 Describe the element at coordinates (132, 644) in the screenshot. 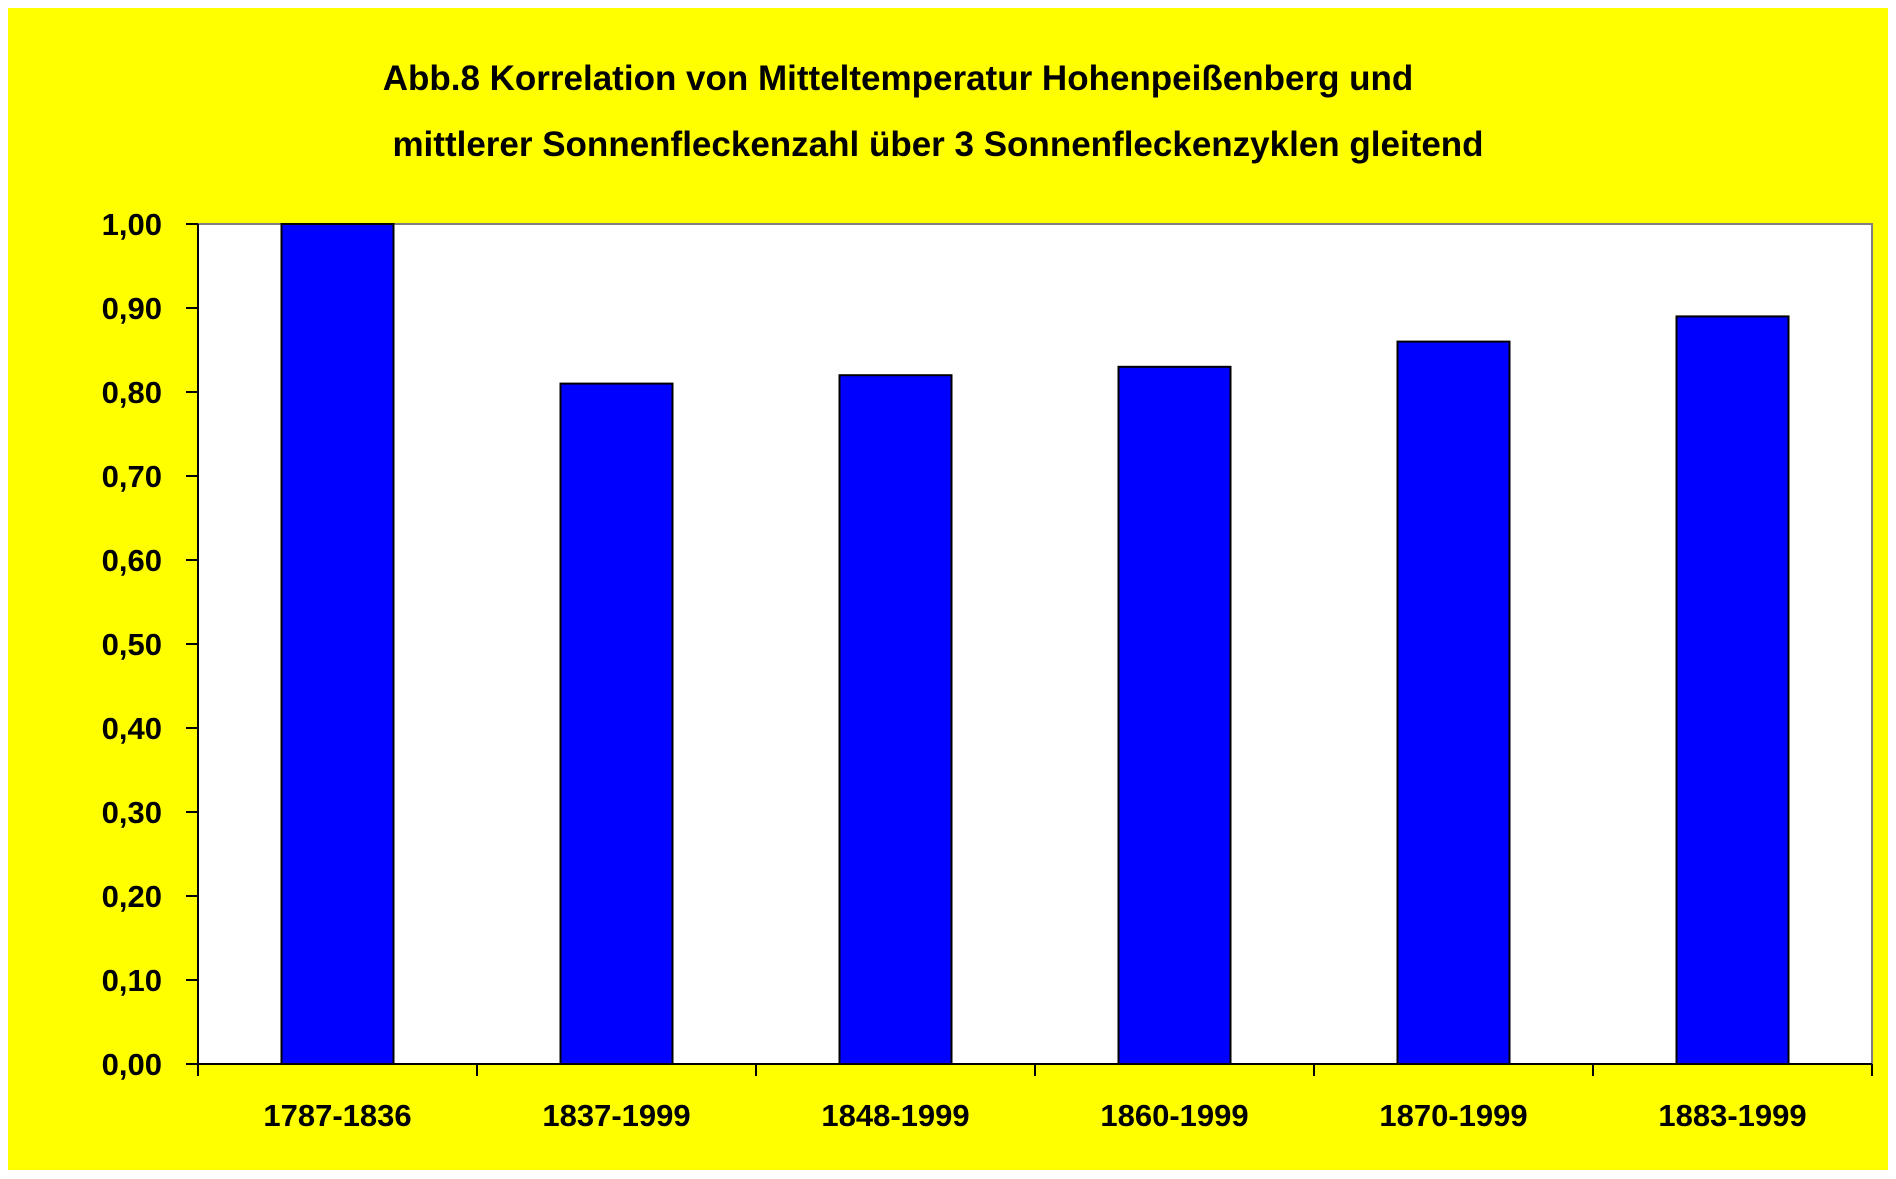

I see `y-tick-label: 0,50` at that location.